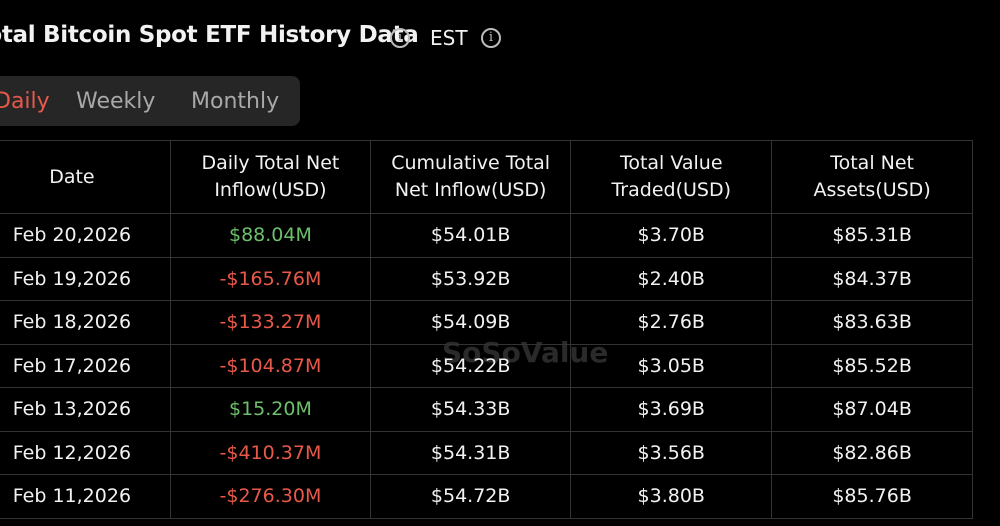 This screenshot has height=526, width=1000. What do you see at coordinates (872, 190) in the screenshot?
I see `header-text: Assets(USD)` at bounding box center [872, 190].